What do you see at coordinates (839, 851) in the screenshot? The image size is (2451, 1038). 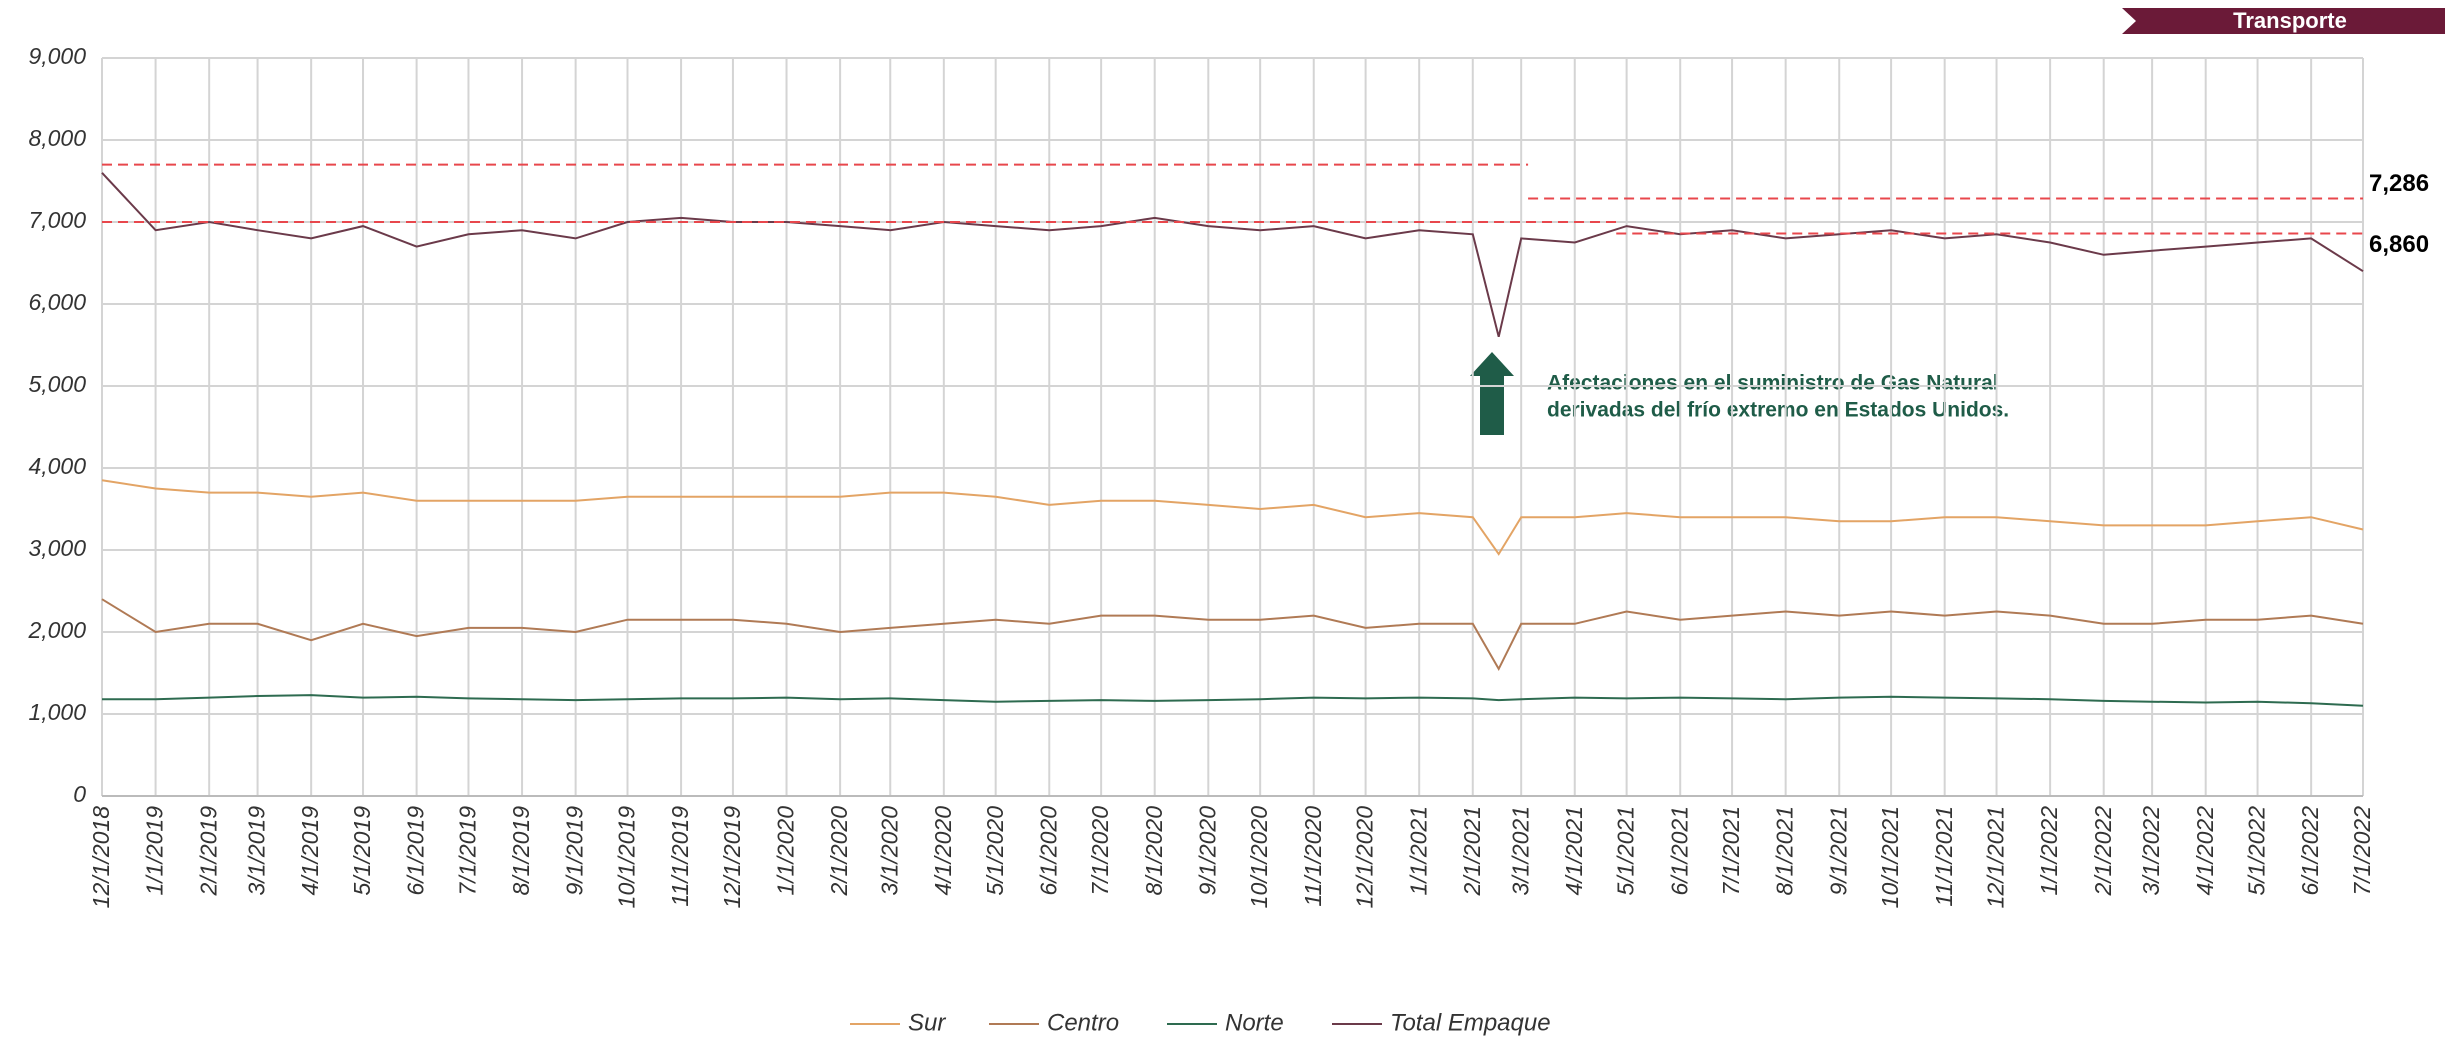 I see `x-tick-label: 2/1/2020` at bounding box center [839, 851].